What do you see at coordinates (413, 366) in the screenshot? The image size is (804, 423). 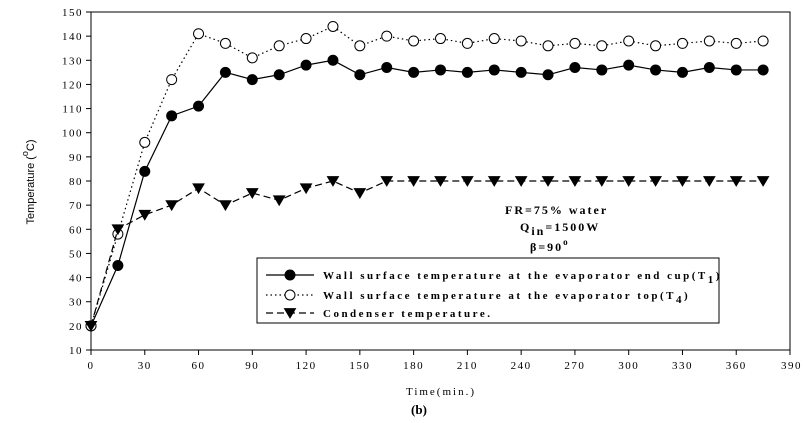 I see `x-tick-label: 180` at bounding box center [413, 366].